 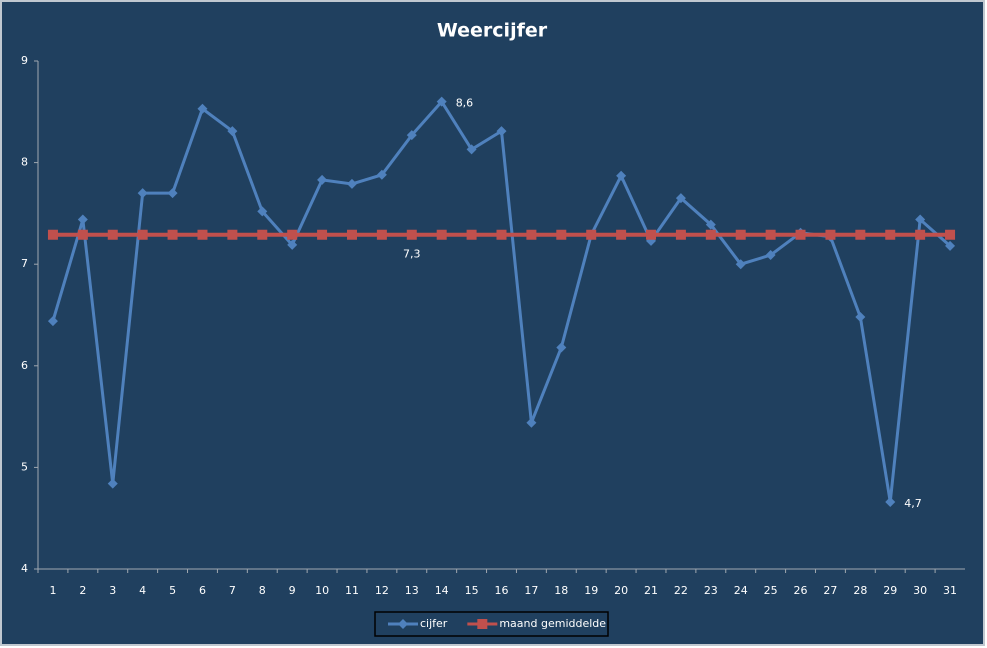 I want to click on x-tick-label: 30, so click(x=920, y=590).